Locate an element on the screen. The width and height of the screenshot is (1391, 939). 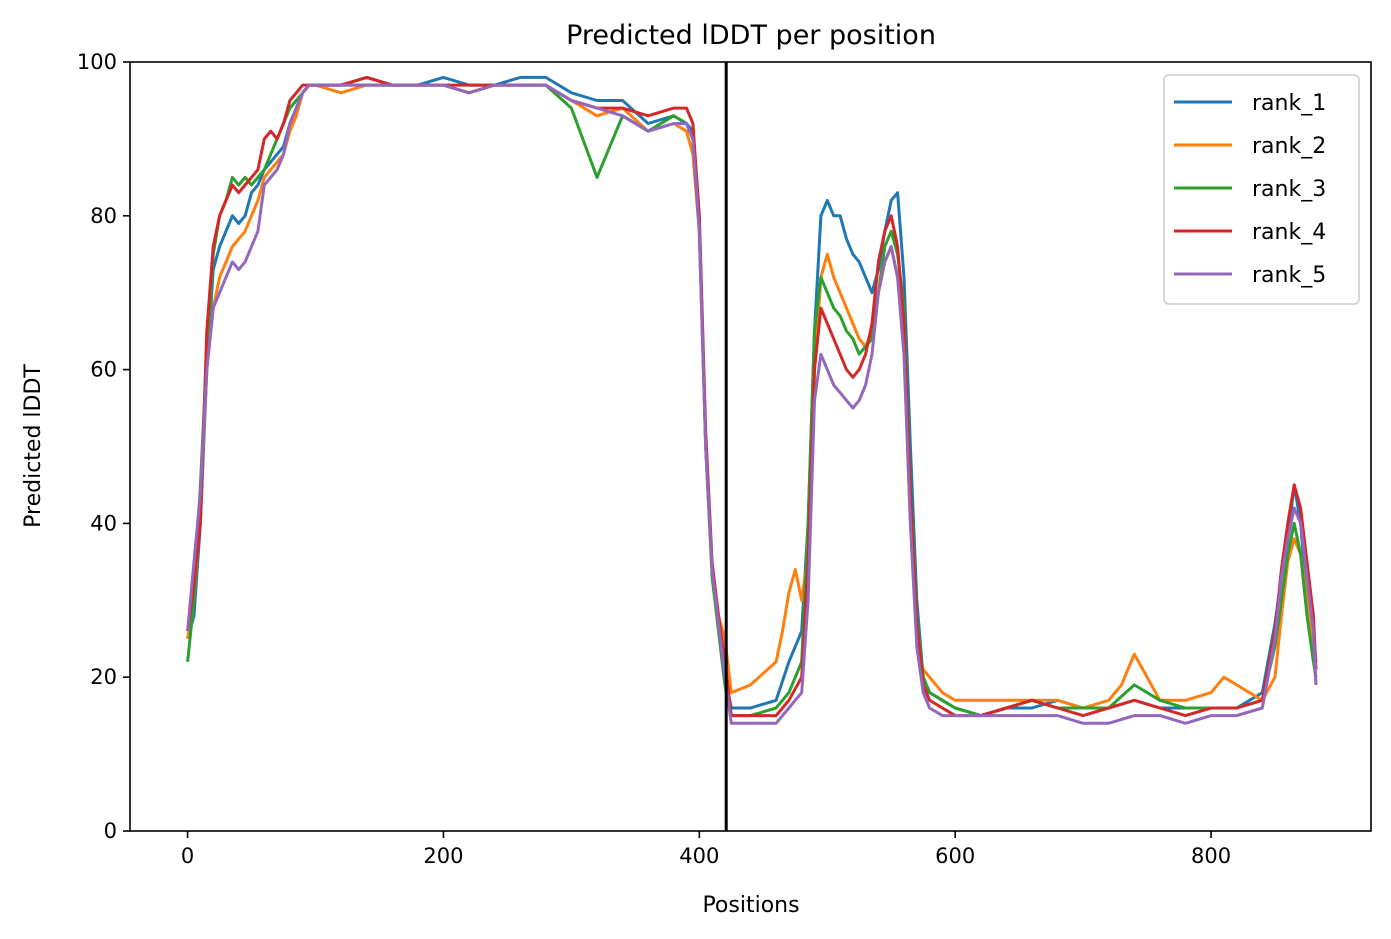
x-tick-label: 200 is located at coordinates (443, 856).